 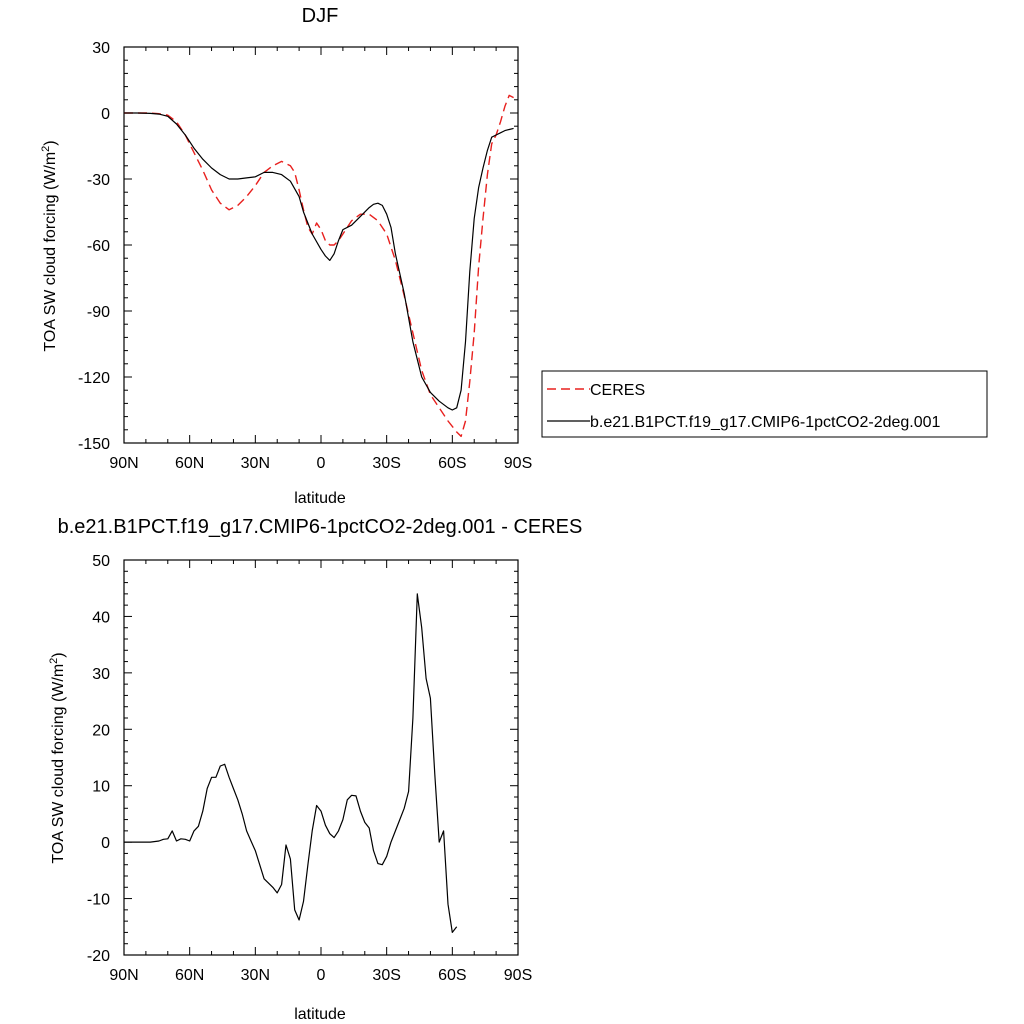 I want to click on legend-box, so click(x=764, y=404).